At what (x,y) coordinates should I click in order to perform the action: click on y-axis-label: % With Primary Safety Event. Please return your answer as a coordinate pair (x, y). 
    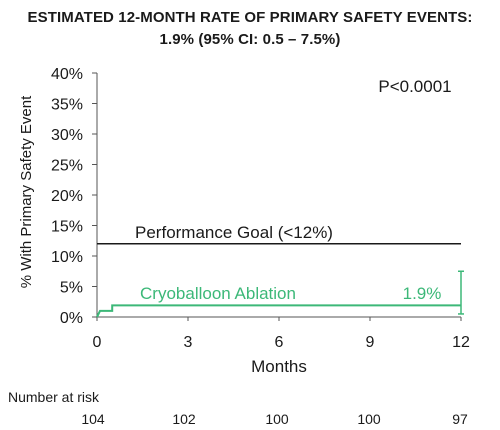
    Looking at the image, I should click on (26, 191).